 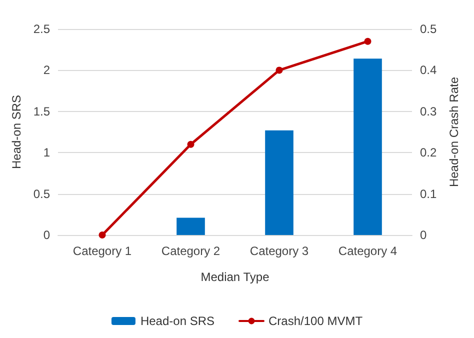 I want to click on y2-tick-label: 0.3, so click(x=429, y=111).